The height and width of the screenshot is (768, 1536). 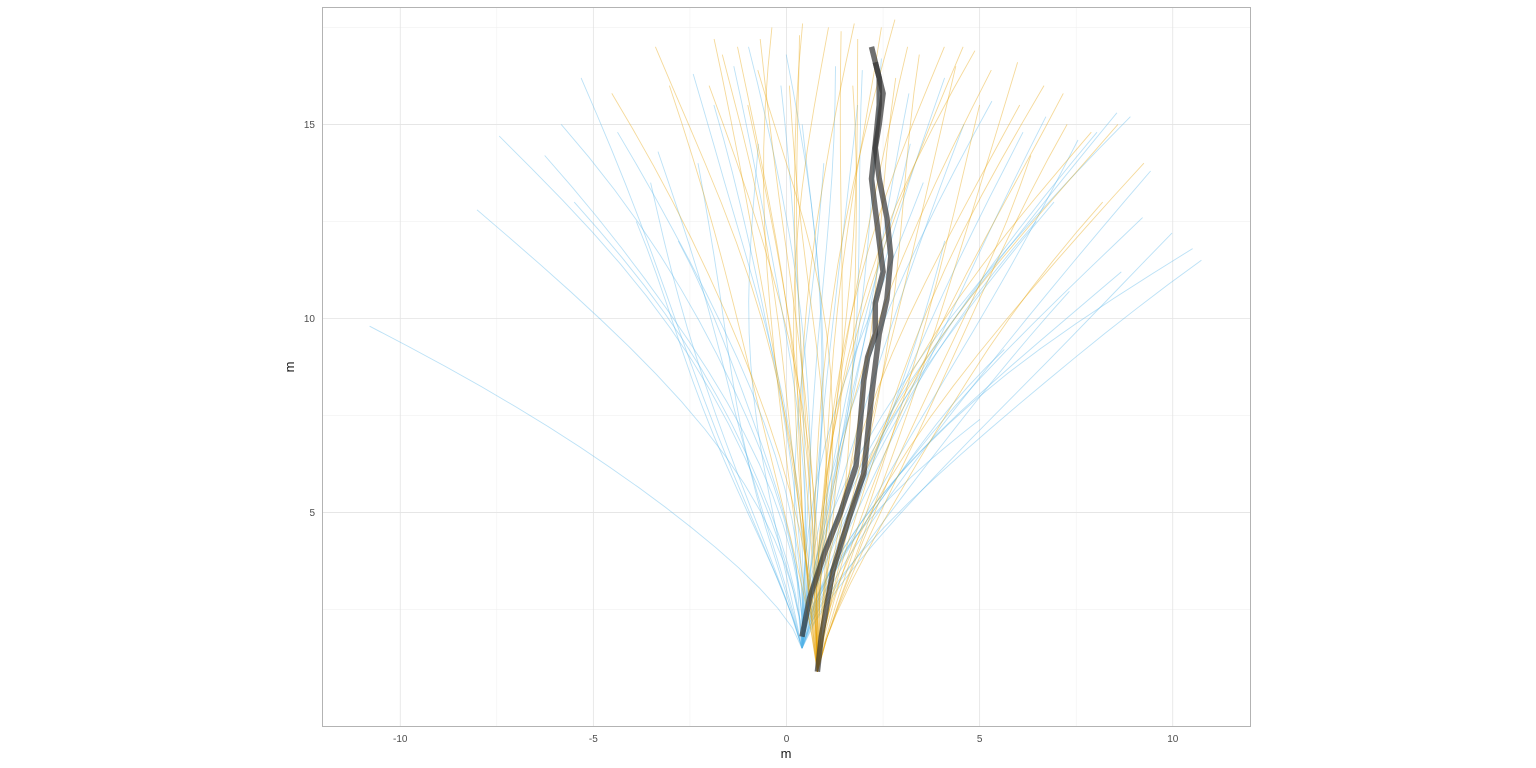 I want to click on y-tick-label: 10, so click(x=310, y=319).